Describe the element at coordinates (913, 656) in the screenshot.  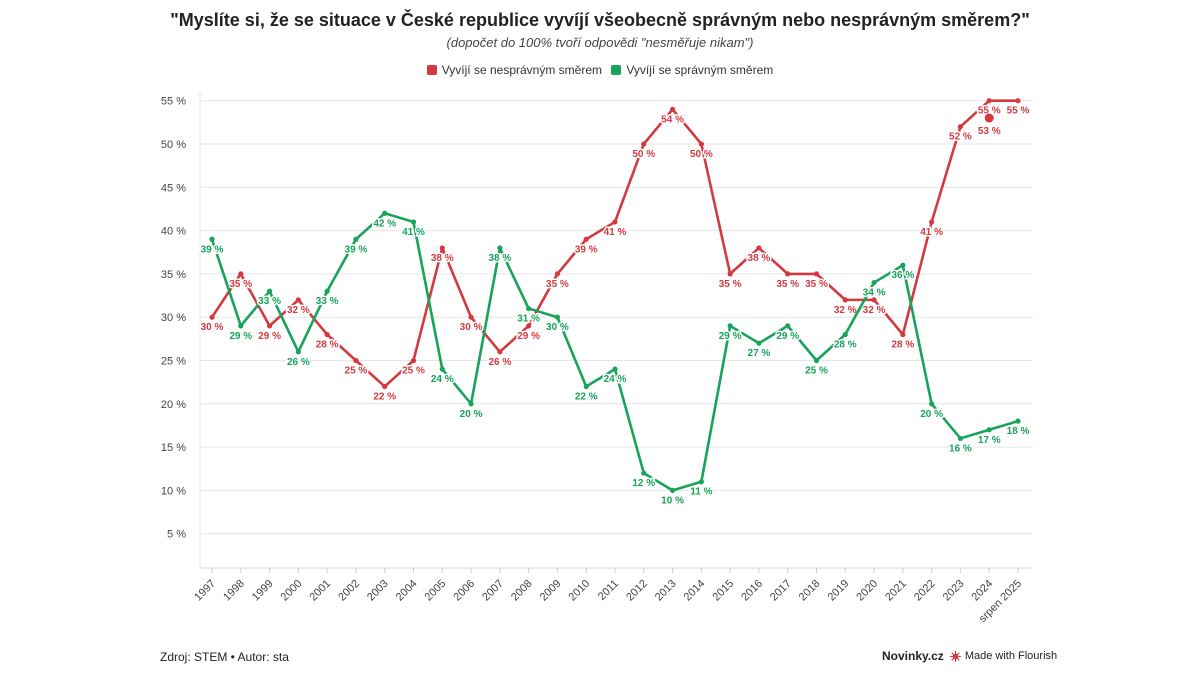
I see `brand-logo: Novinky.cz` at that location.